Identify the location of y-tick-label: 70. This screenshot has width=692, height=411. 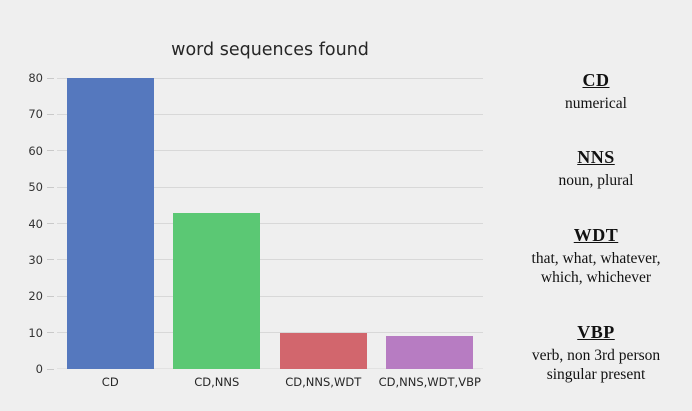
(35, 114).